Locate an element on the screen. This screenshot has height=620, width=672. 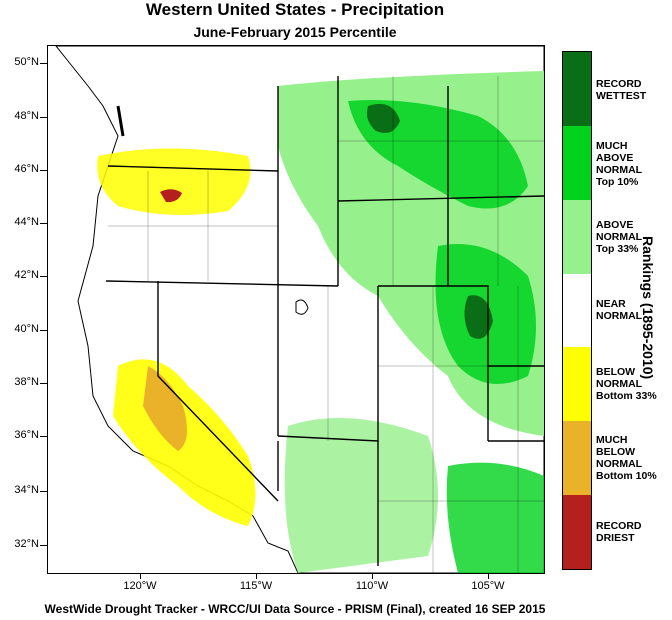
lon-label-105: 105°W is located at coordinates (488, 586).